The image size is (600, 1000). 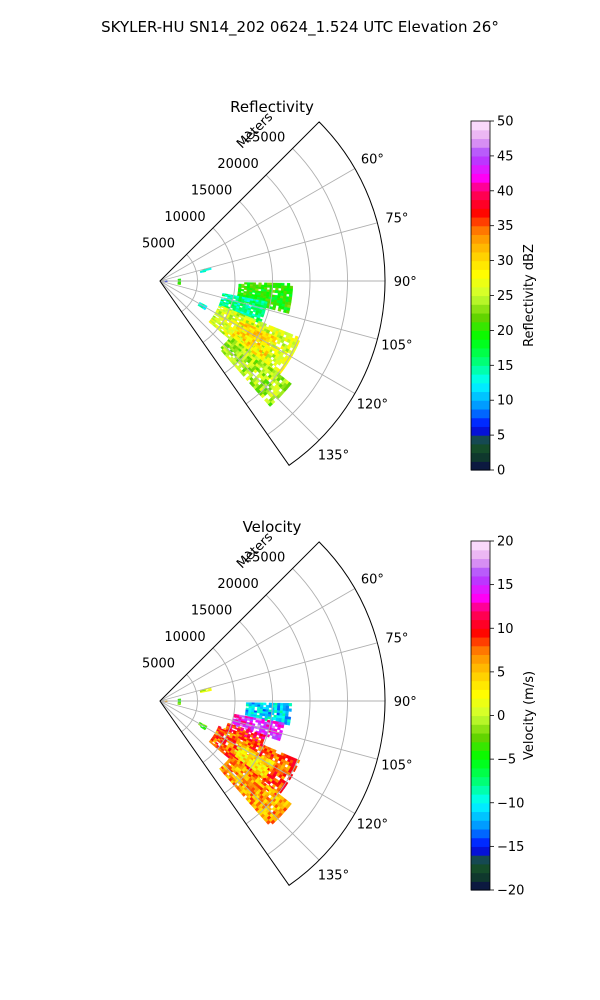 I want to click on colorbar-tick-label: 30, so click(x=505, y=261).